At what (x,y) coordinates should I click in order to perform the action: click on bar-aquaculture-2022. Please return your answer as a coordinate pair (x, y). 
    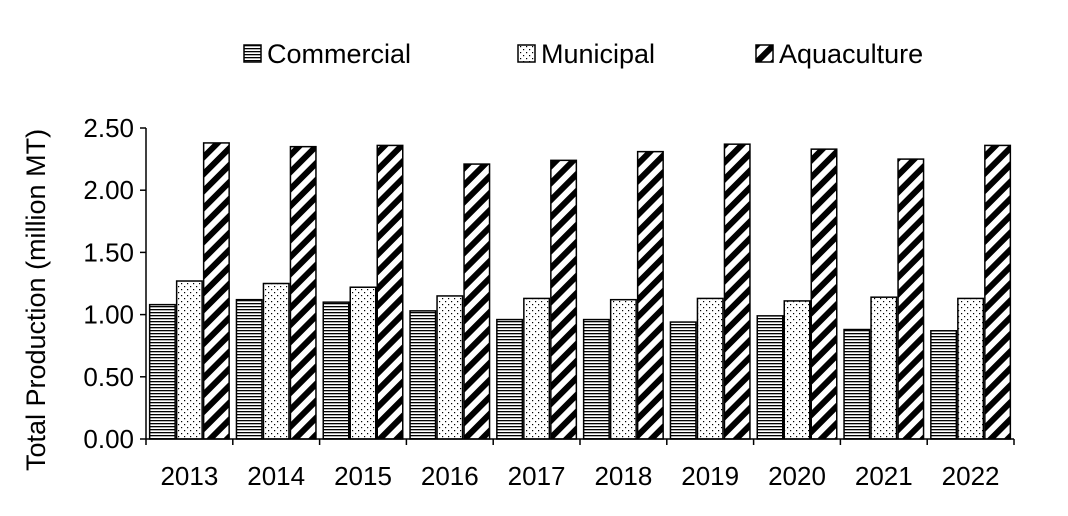
    Looking at the image, I should click on (998, 292).